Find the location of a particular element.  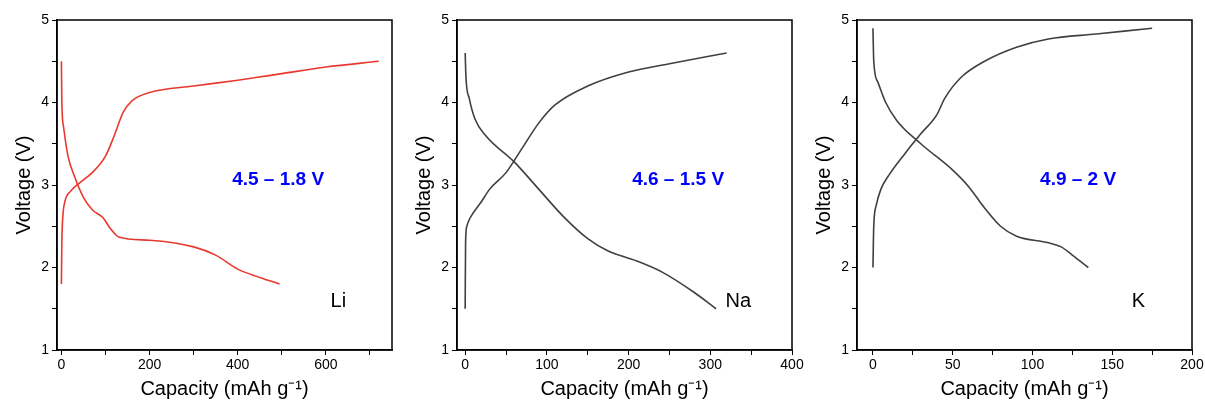

x-tick-label: 600 is located at coordinates (326, 363).